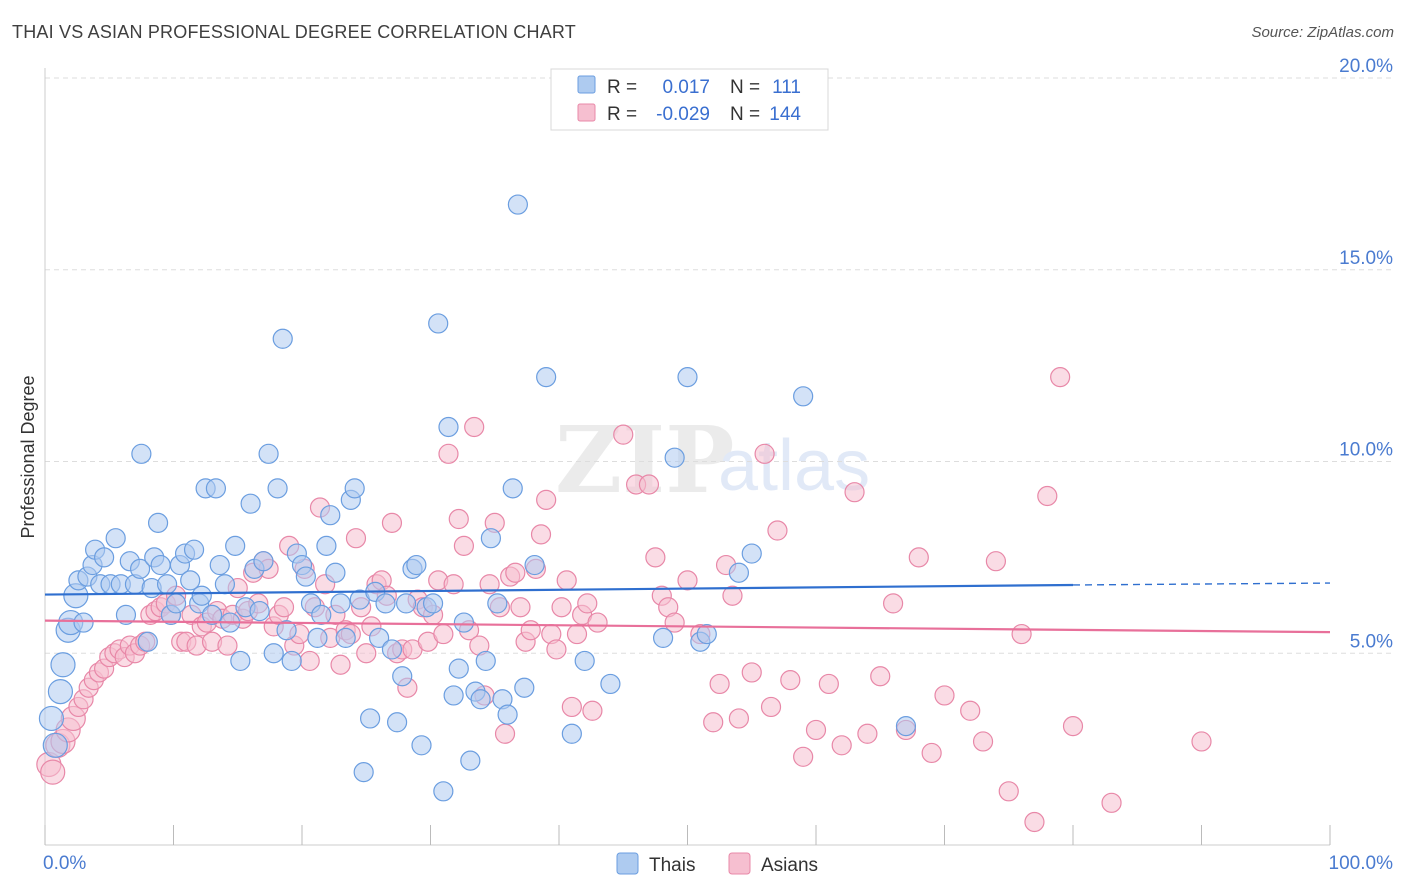  I want to click on bottom-legend-swatch-asians, so click(739, 863).